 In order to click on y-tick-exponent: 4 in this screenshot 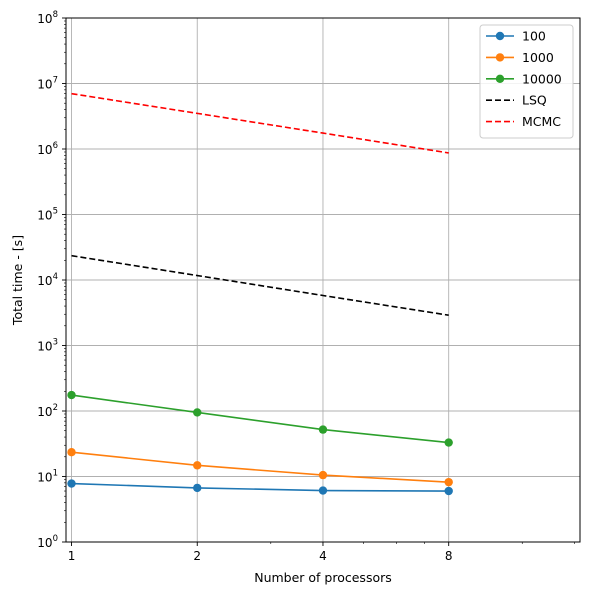, I will do `click(55, 277)`.